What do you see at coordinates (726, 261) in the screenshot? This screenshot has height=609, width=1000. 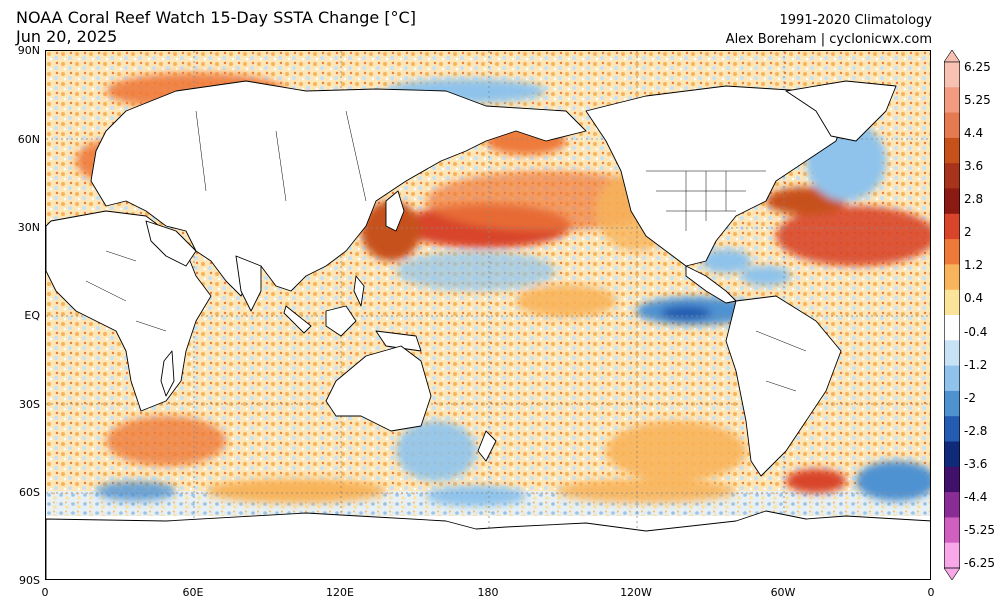 I see `gulf-mexico-cool` at bounding box center [726, 261].